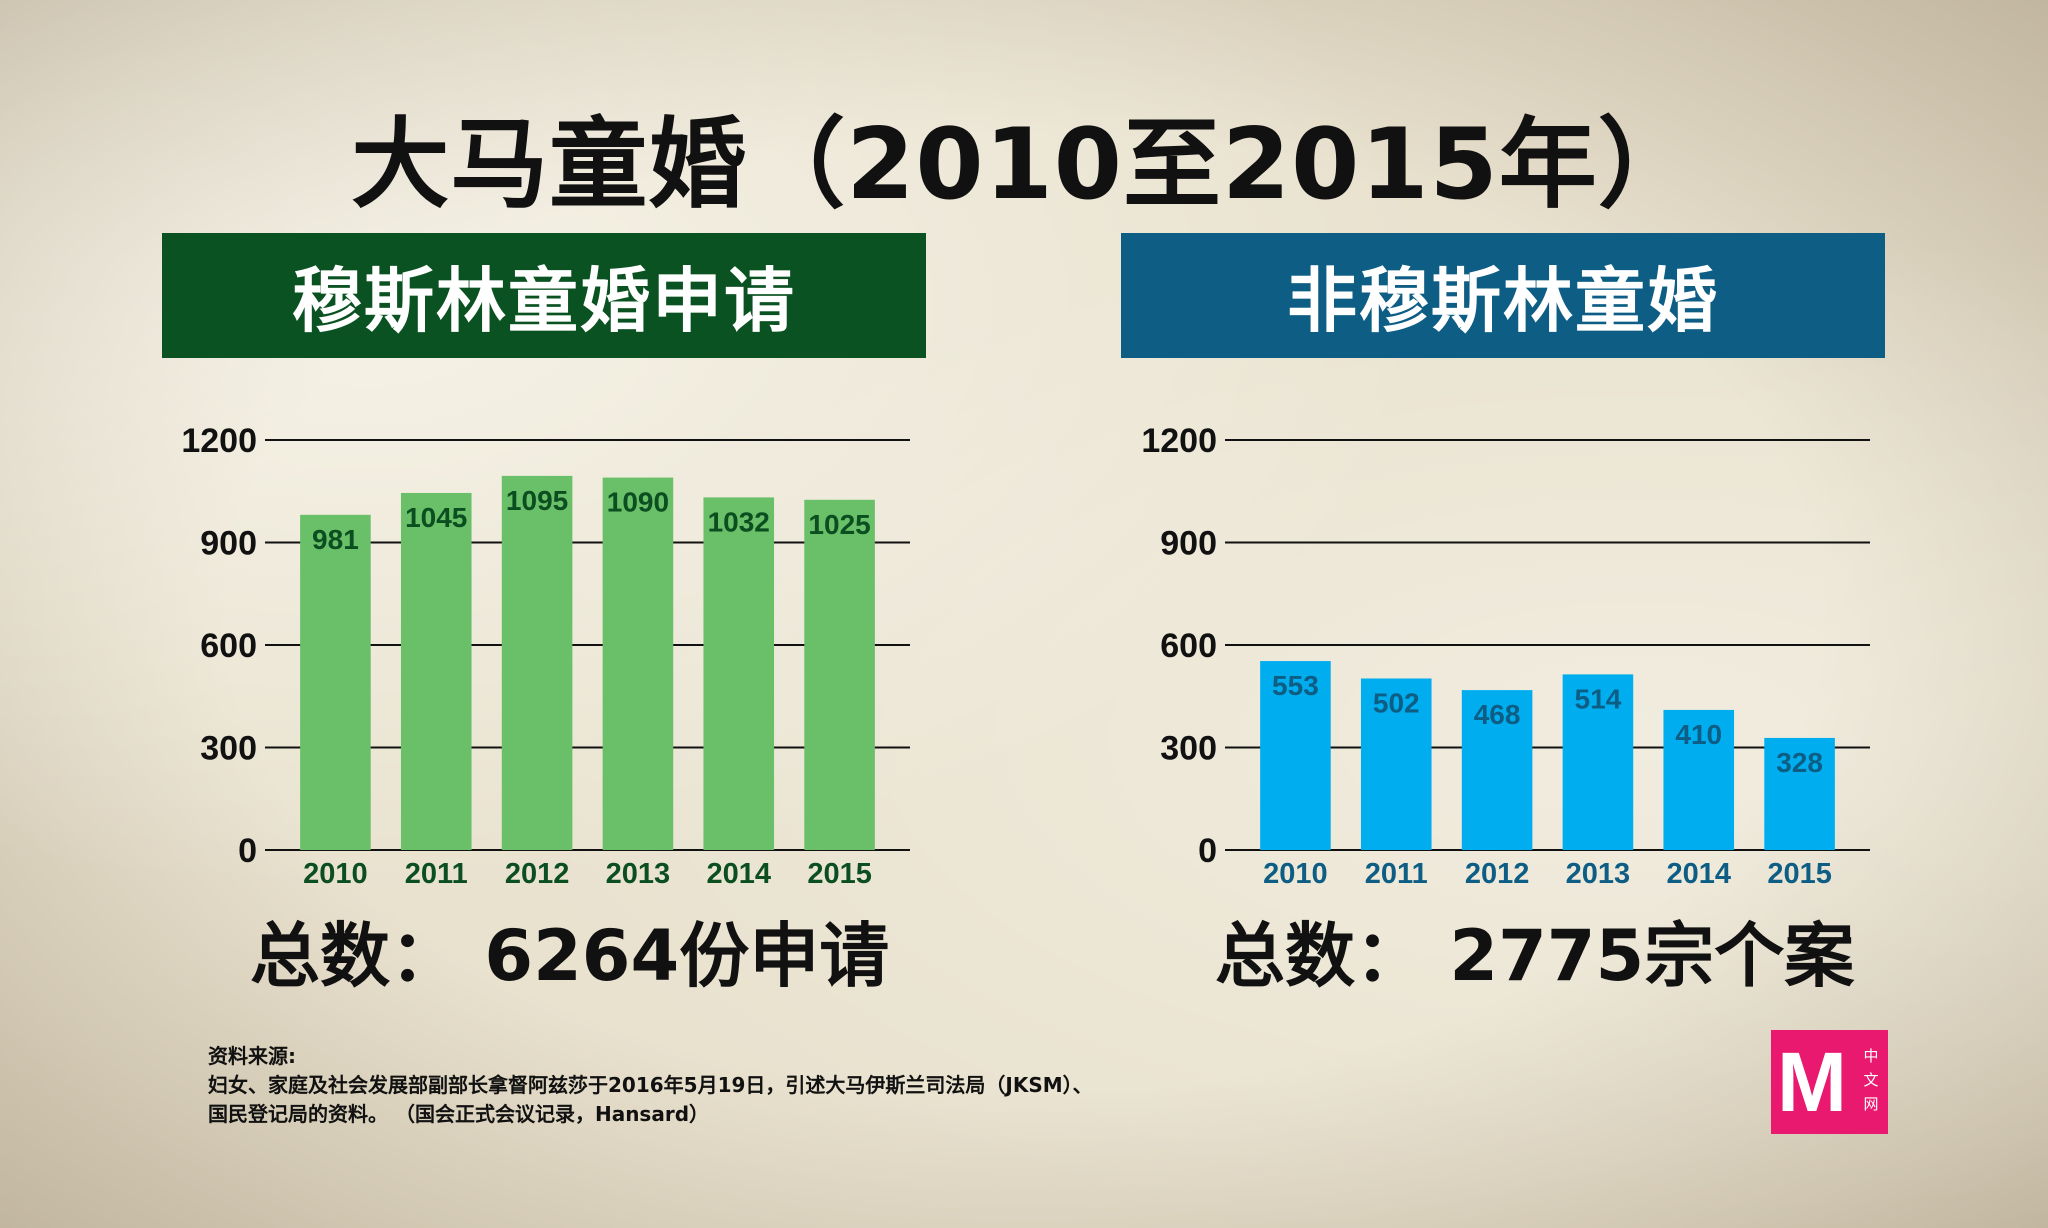 The width and height of the screenshot is (2048, 1228). I want to click on muslim-x-tick-label: 2013, so click(638, 874).